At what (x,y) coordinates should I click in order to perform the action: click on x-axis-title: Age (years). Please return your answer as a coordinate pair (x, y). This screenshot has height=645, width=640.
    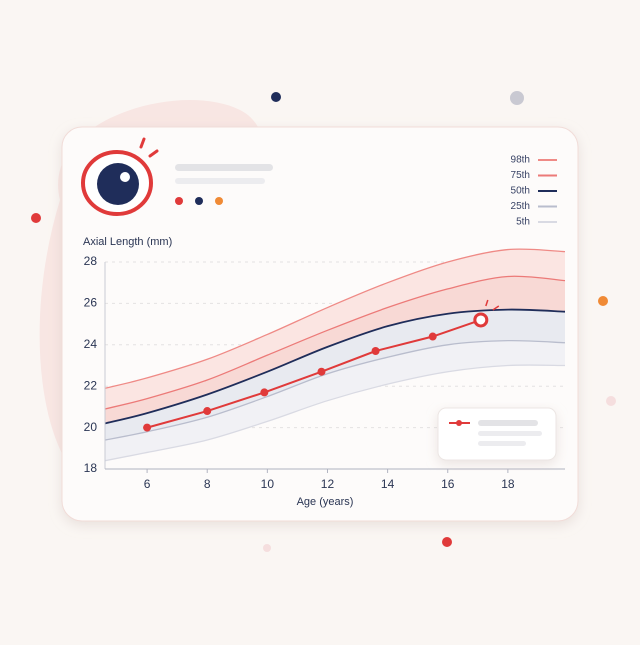
    Looking at the image, I should click on (325, 502).